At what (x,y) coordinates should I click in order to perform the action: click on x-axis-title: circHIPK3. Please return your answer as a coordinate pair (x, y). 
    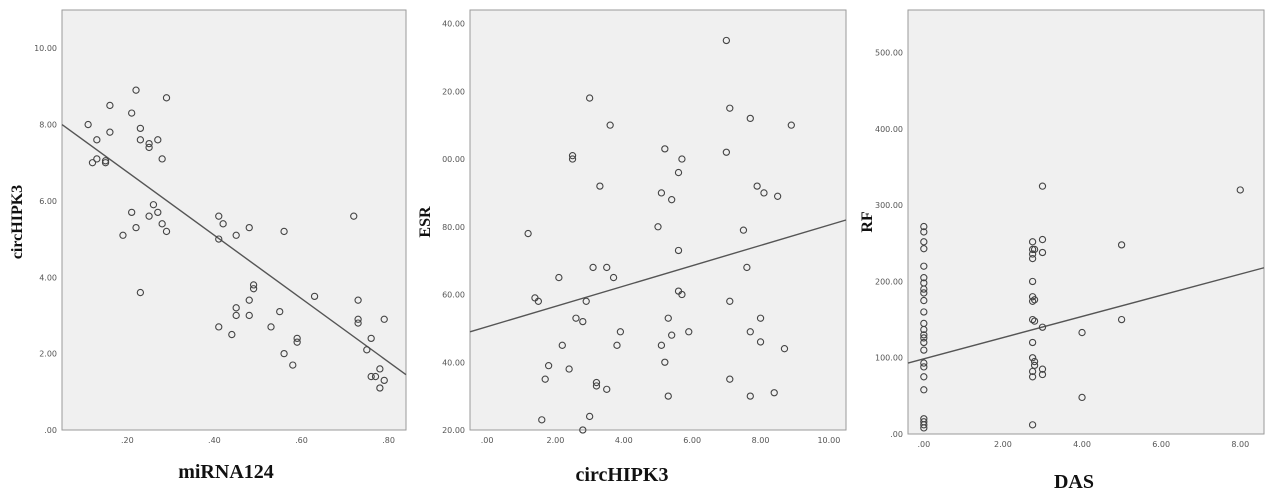
    Looking at the image, I should click on (622, 475).